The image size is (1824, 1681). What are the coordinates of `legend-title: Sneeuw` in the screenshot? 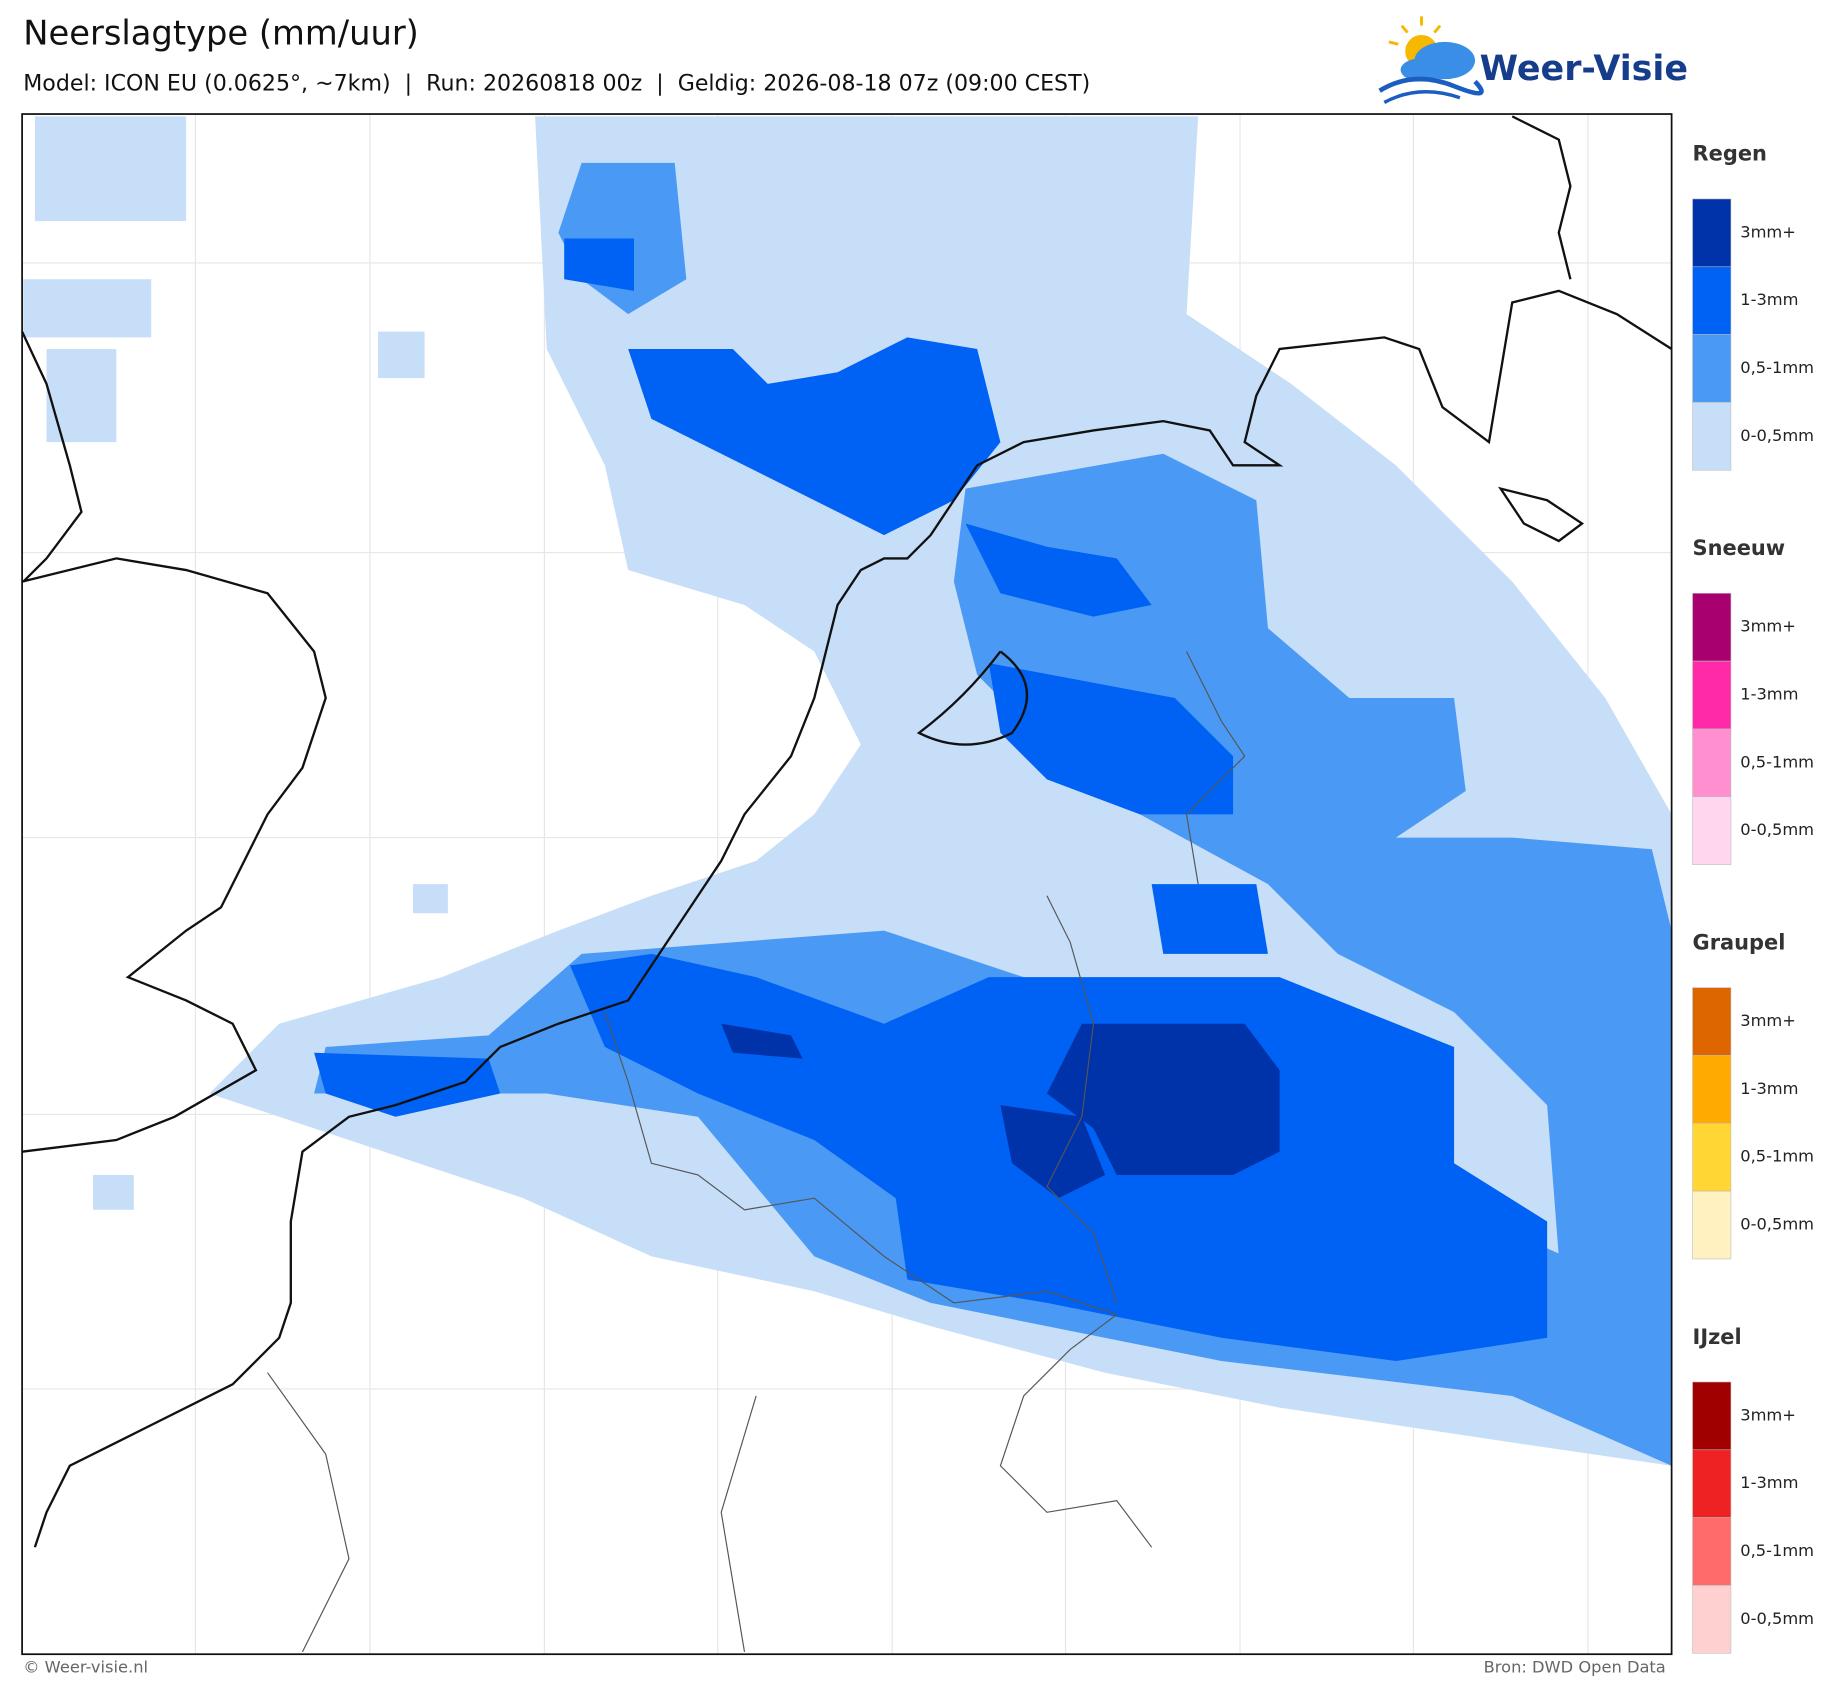 It's located at (1739, 548).